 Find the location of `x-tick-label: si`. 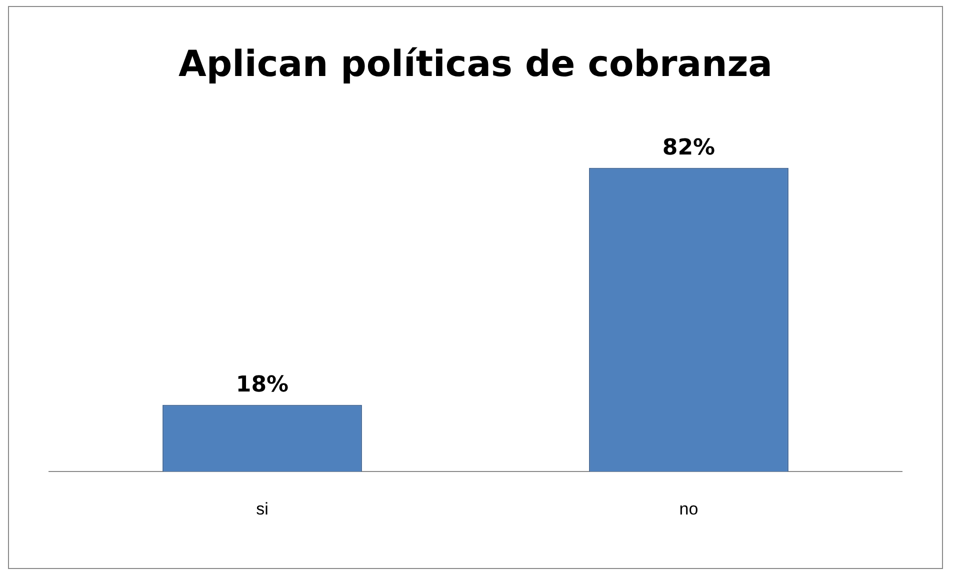

x-tick-label: si is located at coordinates (262, 508).